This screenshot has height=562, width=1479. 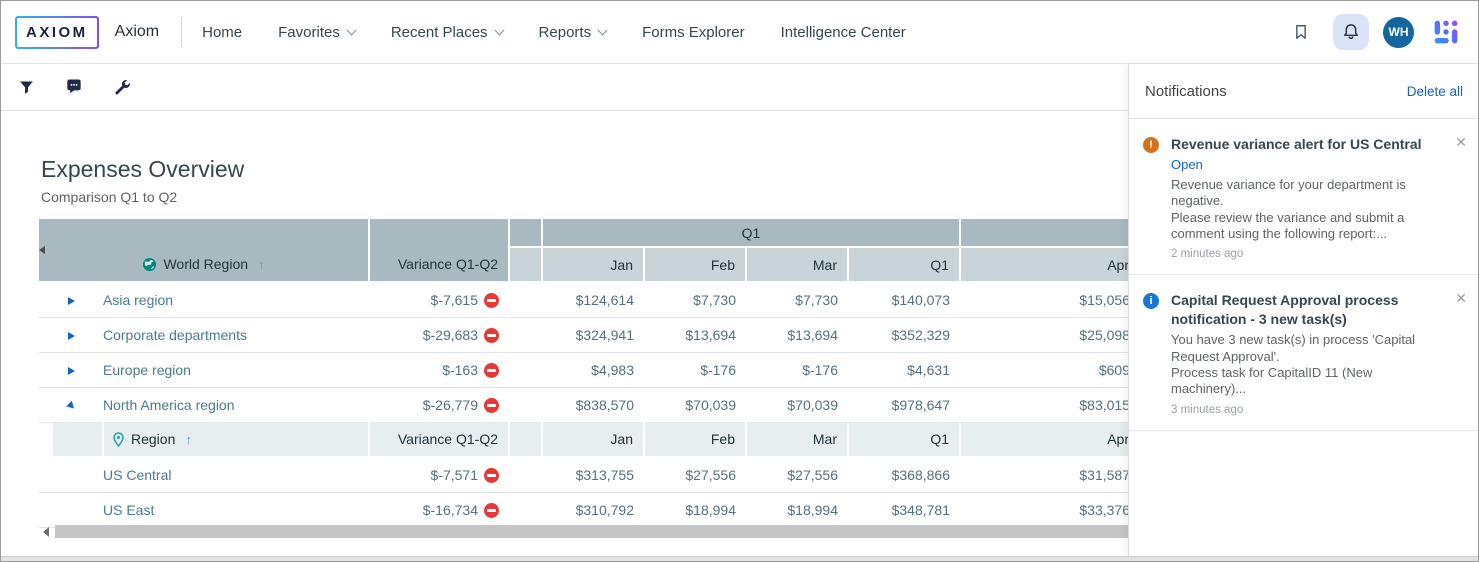 I want to click on bell-icon, so click(x=1351, y=32).